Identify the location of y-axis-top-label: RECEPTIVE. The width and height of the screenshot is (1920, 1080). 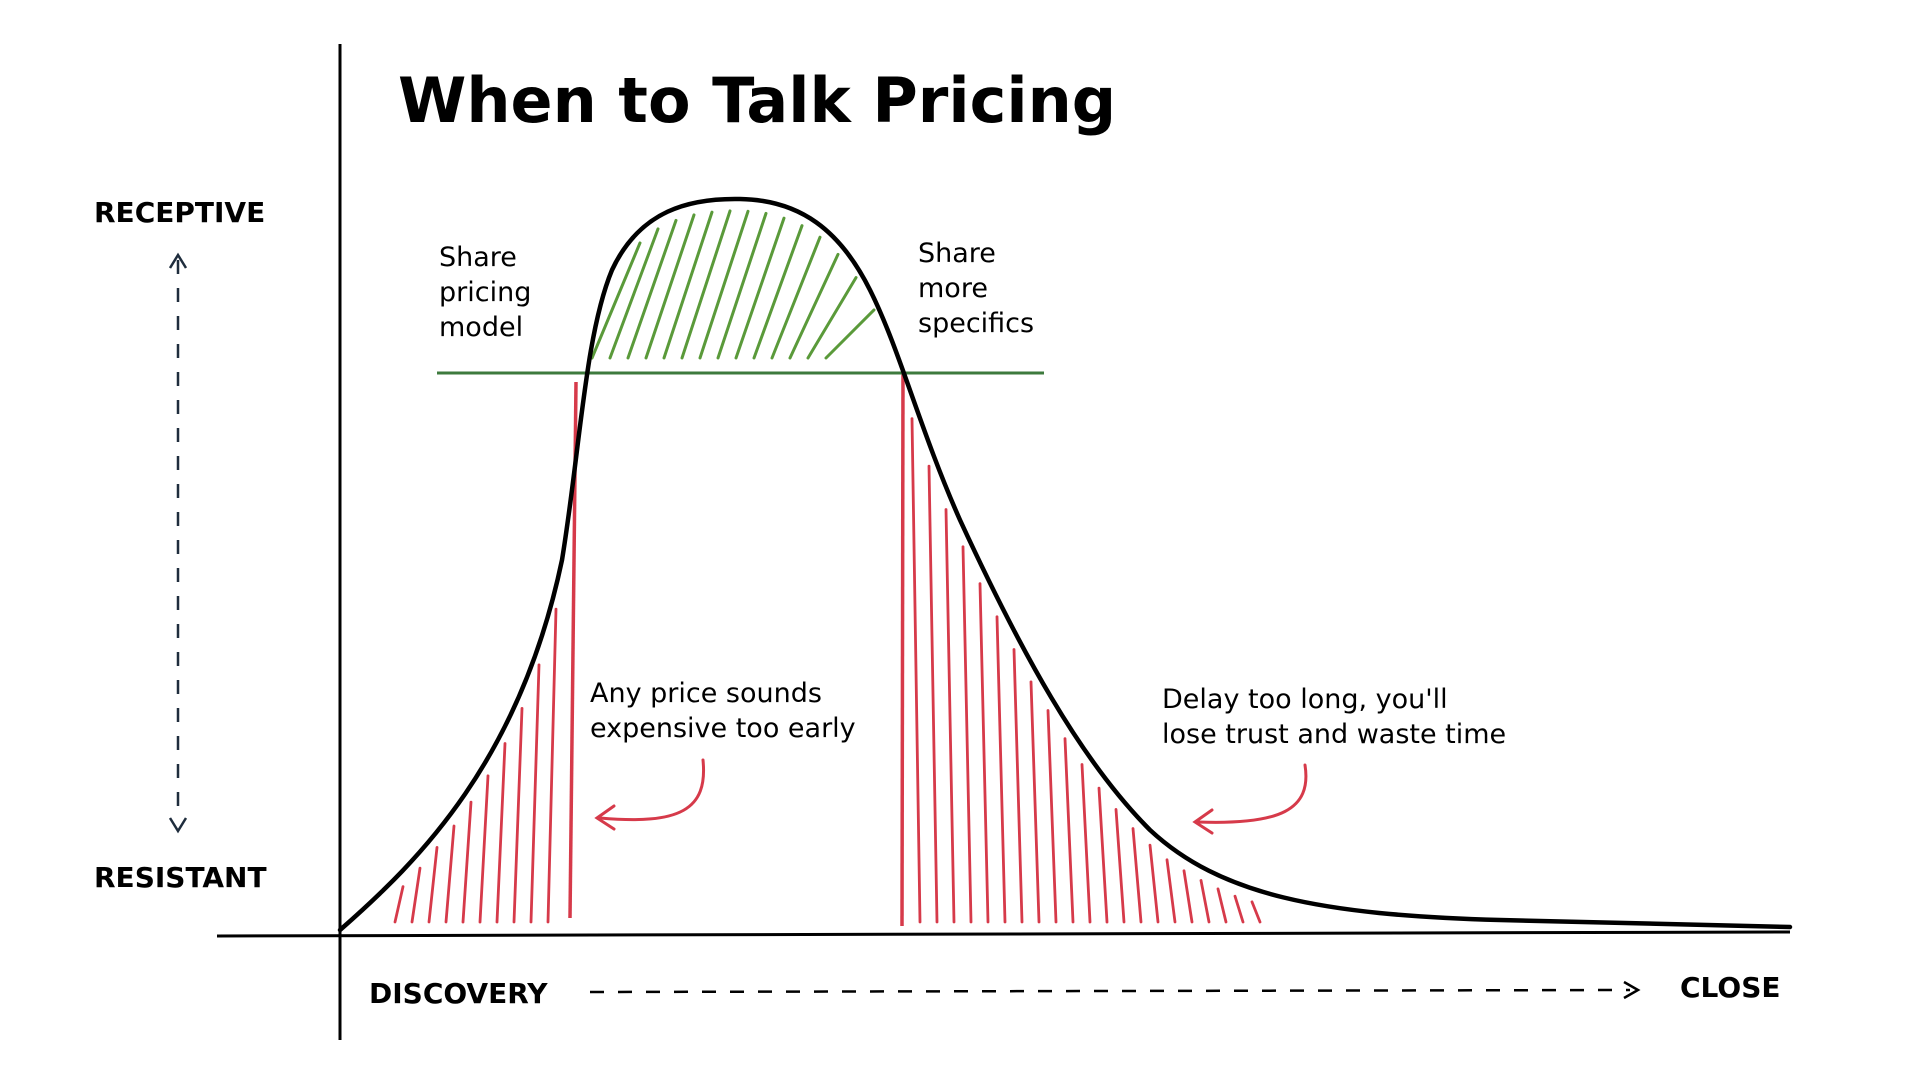
(179, 212).